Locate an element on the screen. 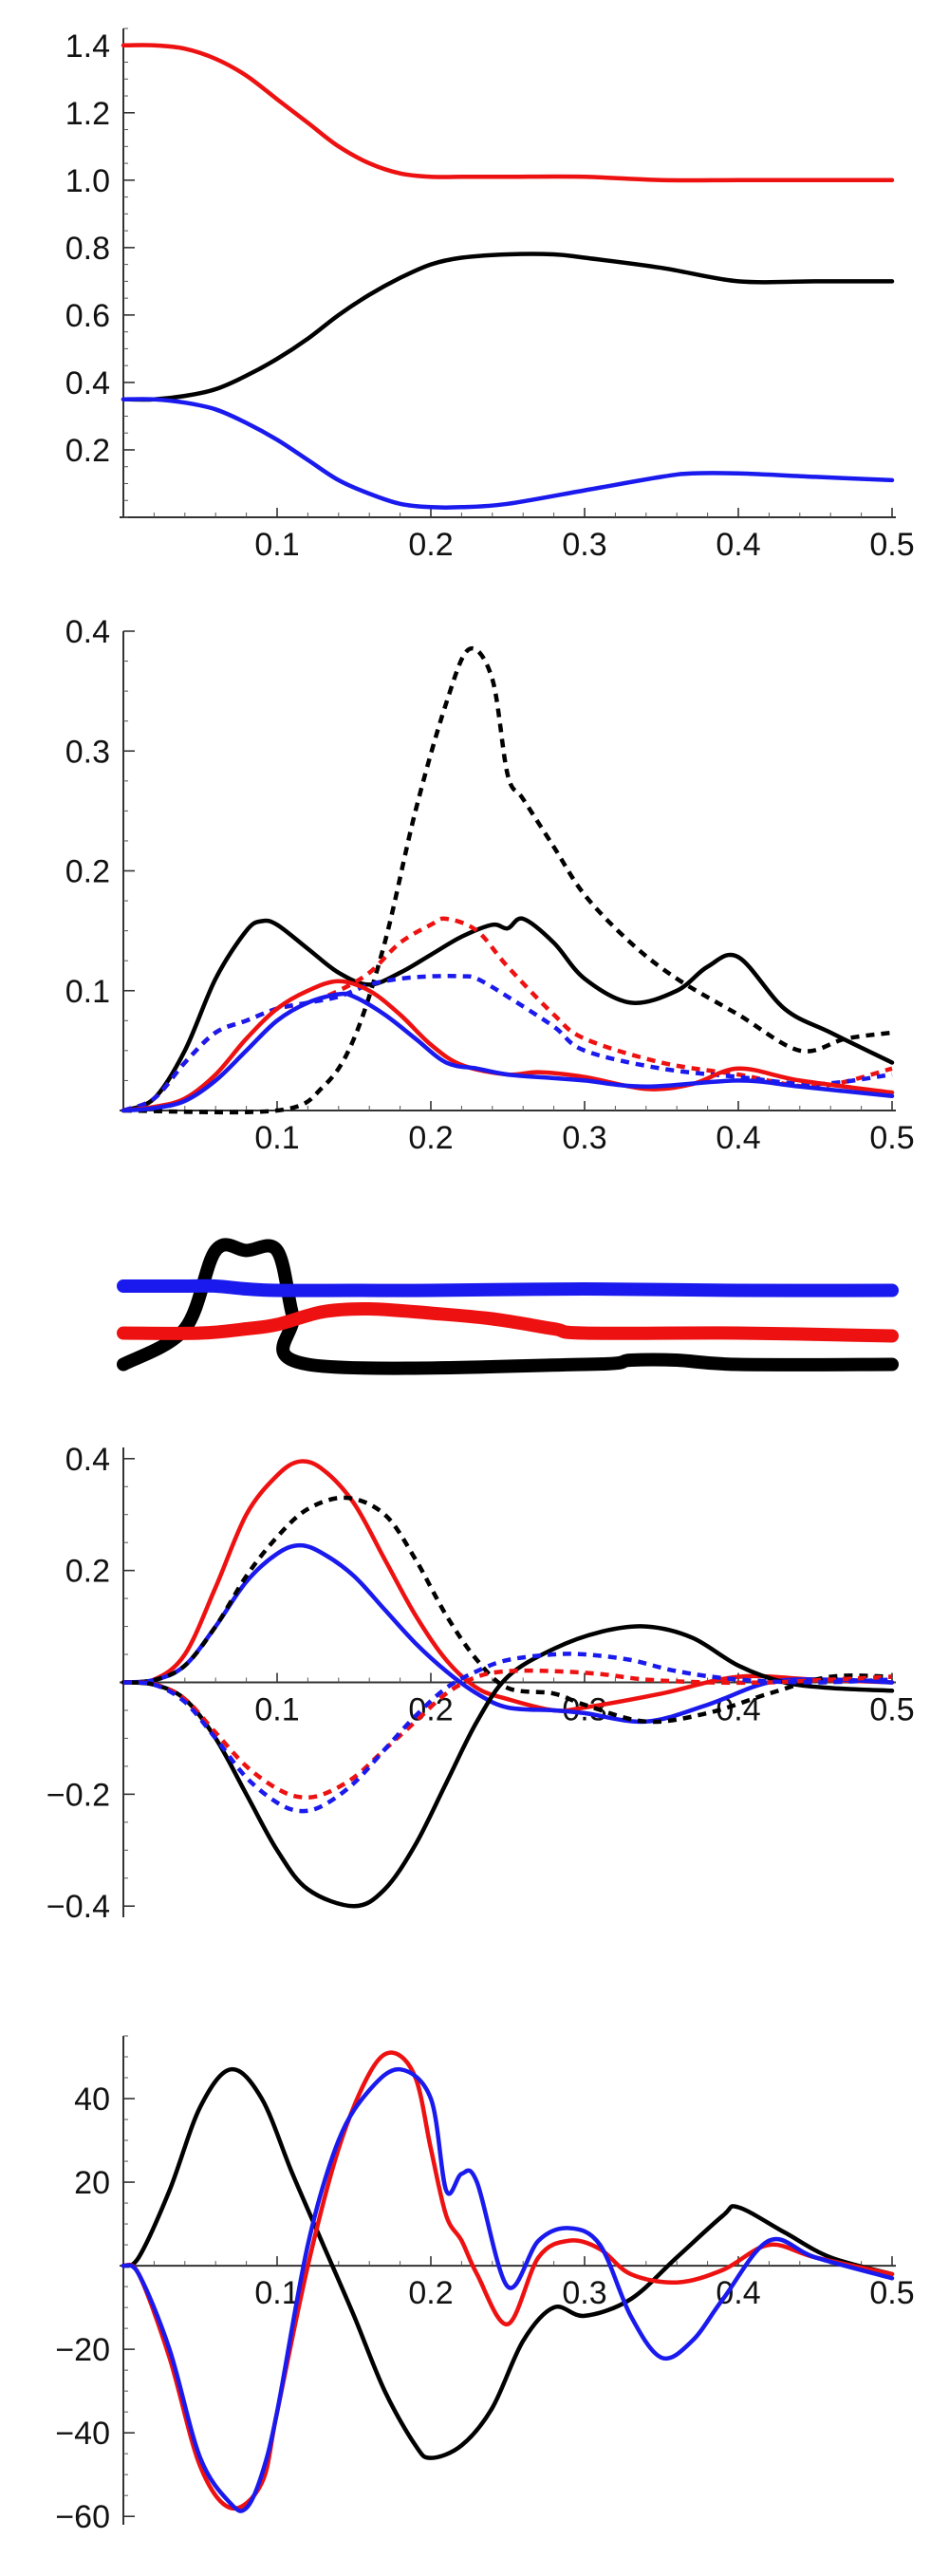  y-tick-label: 20 is located at coordinates (92, 2183).